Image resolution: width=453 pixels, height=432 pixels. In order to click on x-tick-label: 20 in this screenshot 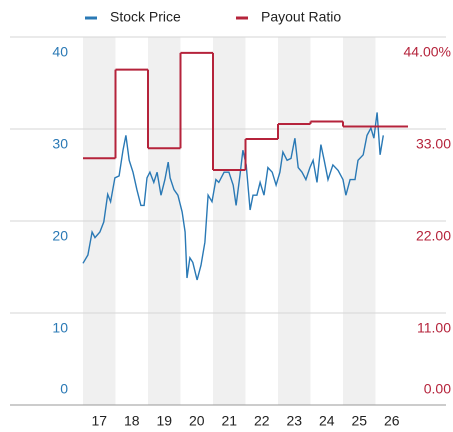, I will do `click(197, 421)`.